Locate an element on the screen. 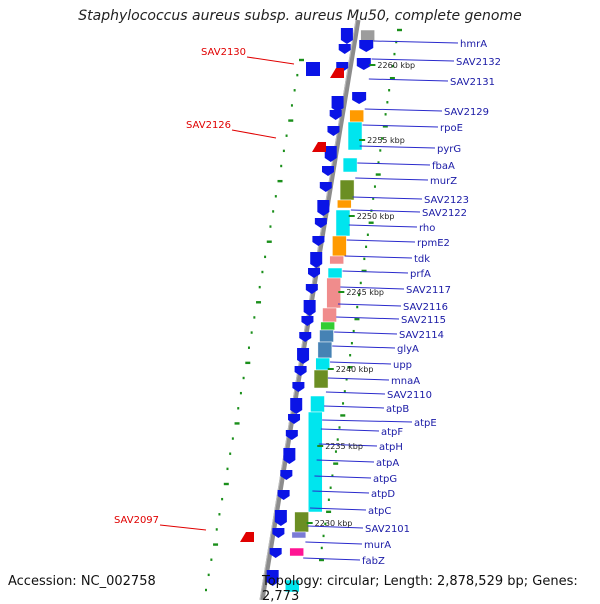 The height and width of the screenshot is (604, 600). gene-label: pyrG is located at coordinates (449, 149).